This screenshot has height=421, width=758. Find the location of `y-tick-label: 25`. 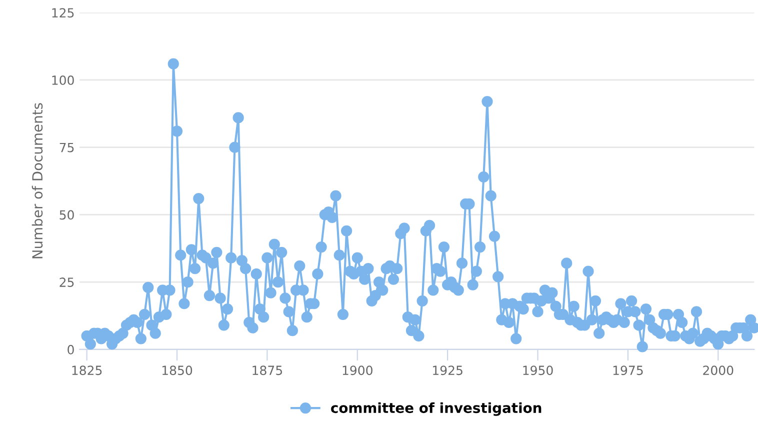

y-tick-label: 25 is located at coordinates (67, 282).